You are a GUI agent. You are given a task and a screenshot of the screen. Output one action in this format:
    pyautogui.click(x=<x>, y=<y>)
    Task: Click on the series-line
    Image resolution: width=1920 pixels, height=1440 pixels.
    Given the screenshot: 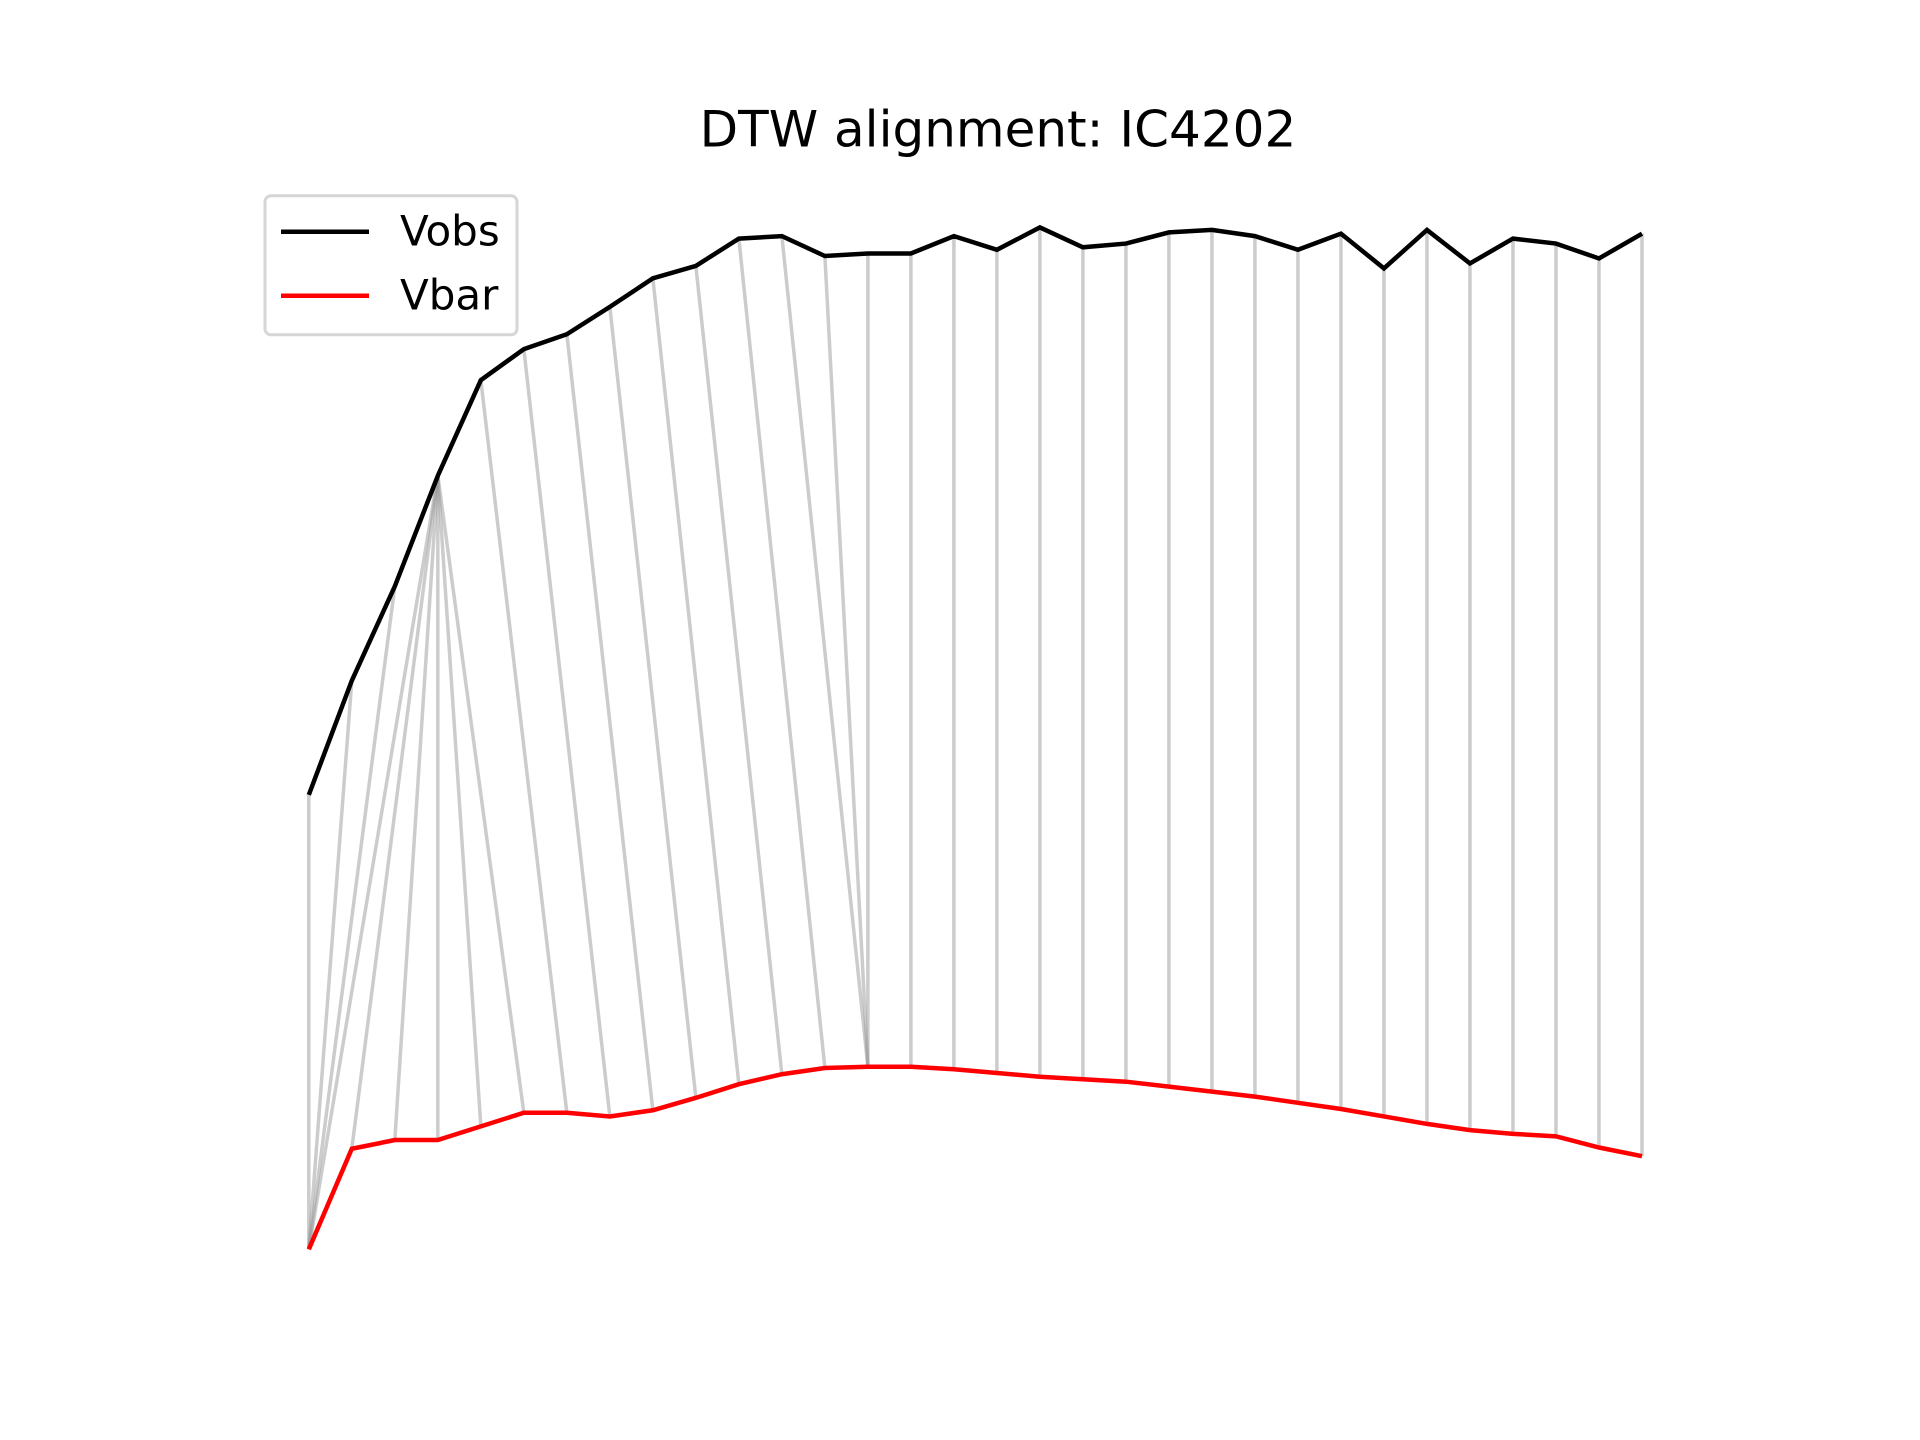 What is the action you would take?
    pyautogui.click(x=974, y=1157)
    